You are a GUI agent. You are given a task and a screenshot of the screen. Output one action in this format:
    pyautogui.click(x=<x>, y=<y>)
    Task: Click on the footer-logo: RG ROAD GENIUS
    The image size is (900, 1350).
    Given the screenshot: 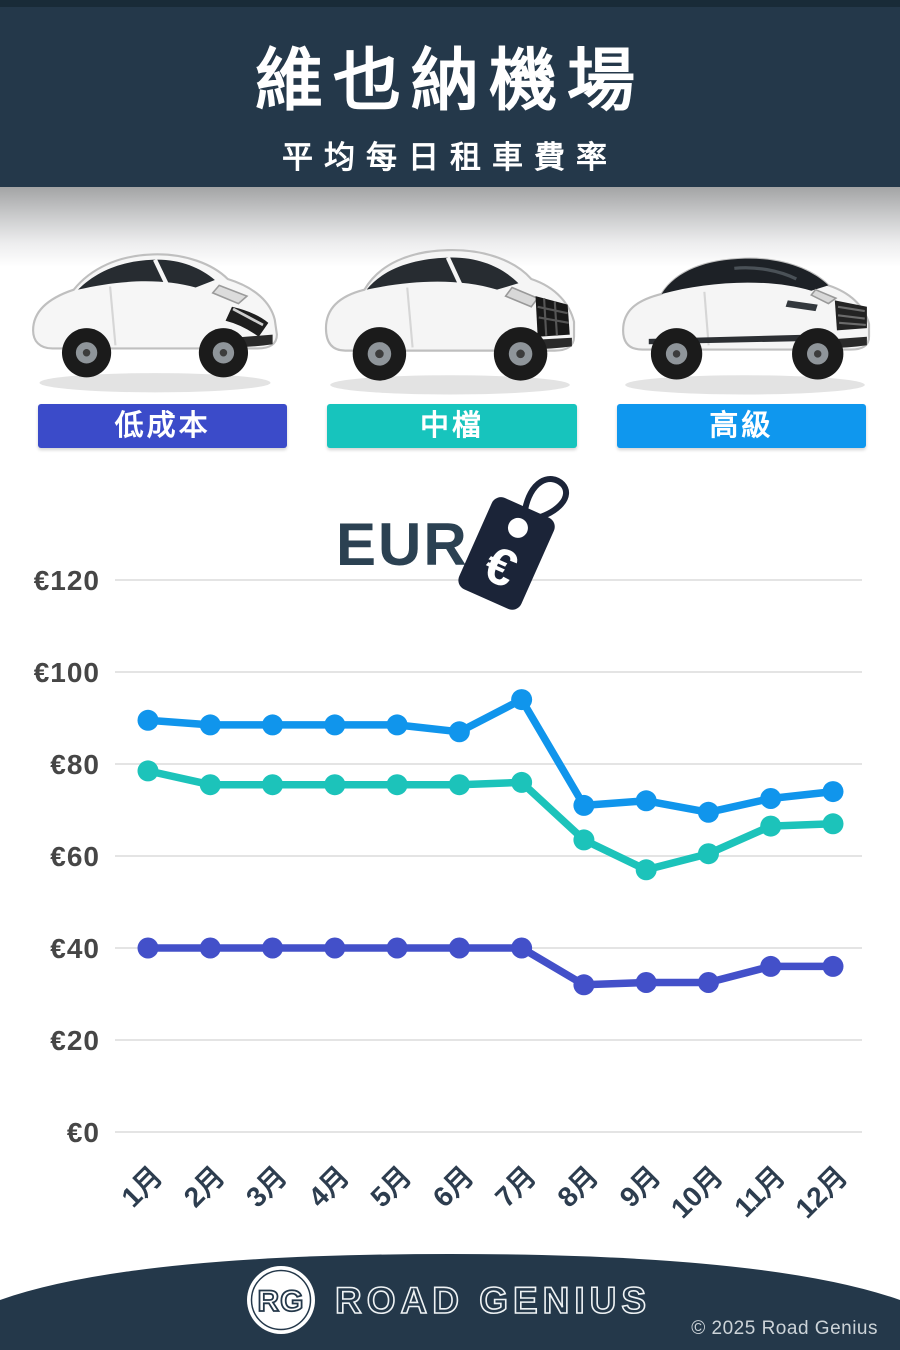 What is the action you would take?
    pyautogui.click(x=450, y=1300)
    